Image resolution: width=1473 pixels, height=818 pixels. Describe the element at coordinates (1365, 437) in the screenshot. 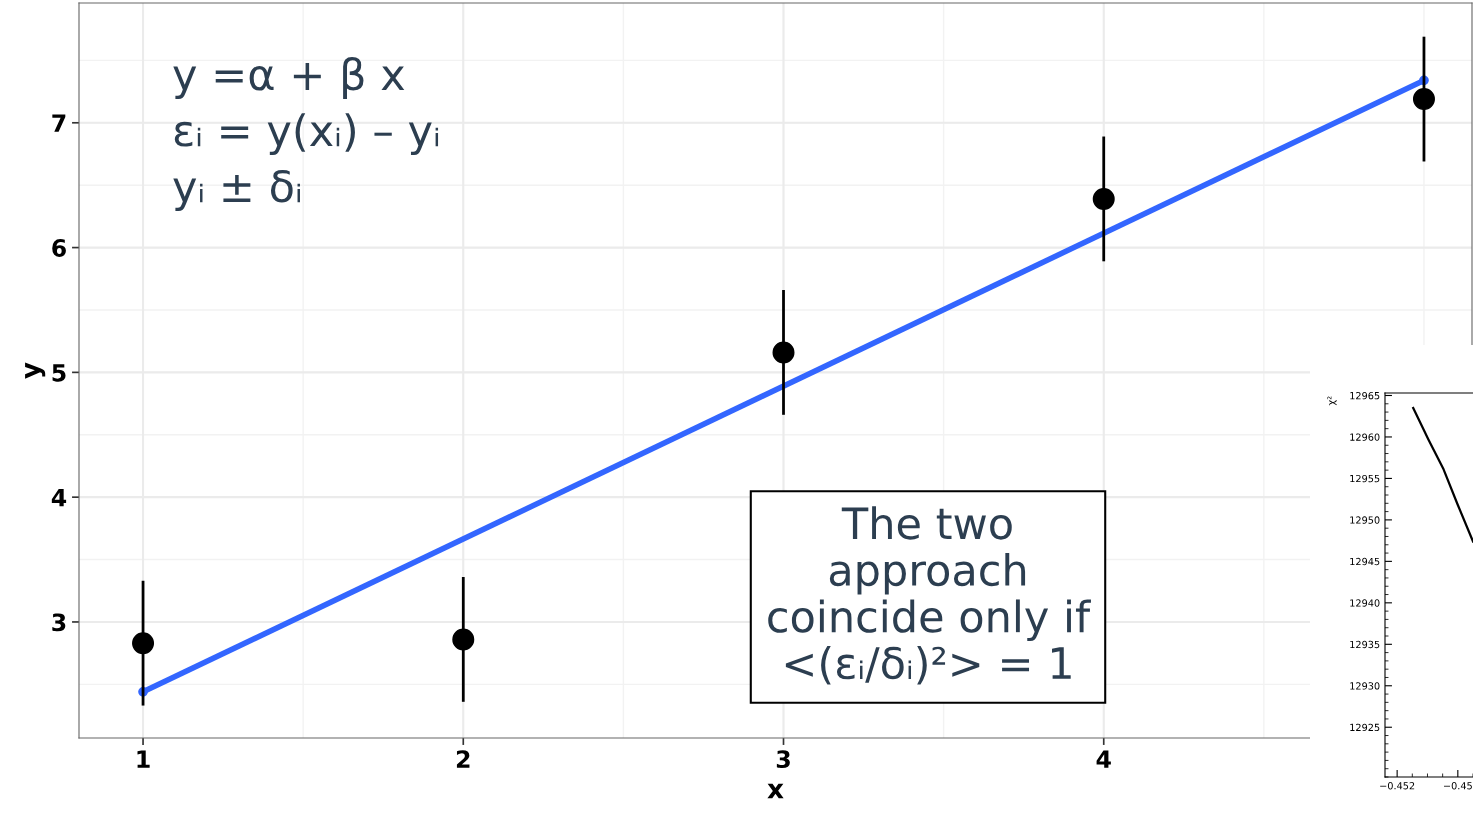

I see `y-tick-label: 12960` at that location.